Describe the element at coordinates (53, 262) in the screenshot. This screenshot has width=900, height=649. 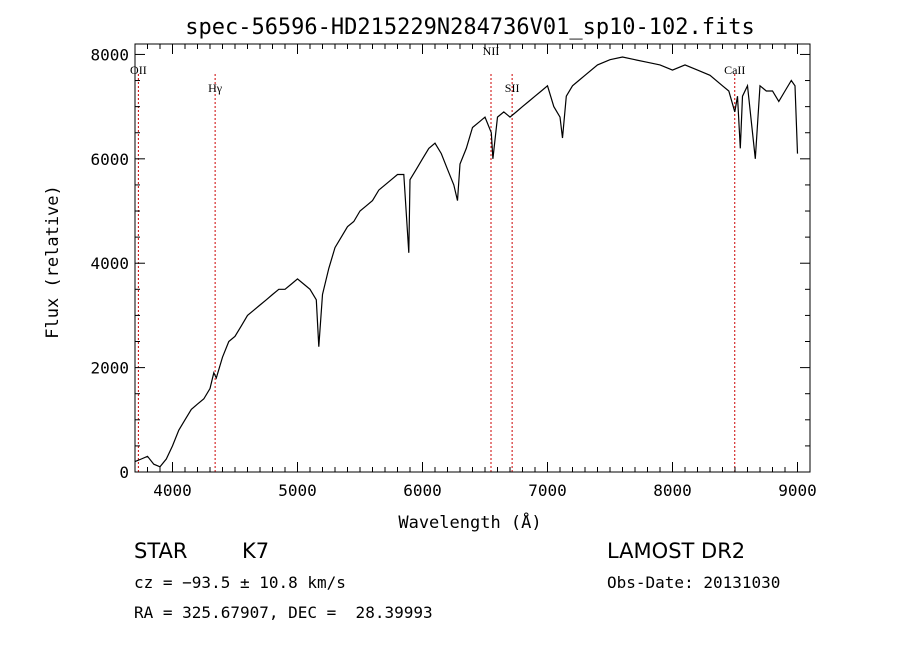
I see `y-axis-label: Flux (relative)` at that location.